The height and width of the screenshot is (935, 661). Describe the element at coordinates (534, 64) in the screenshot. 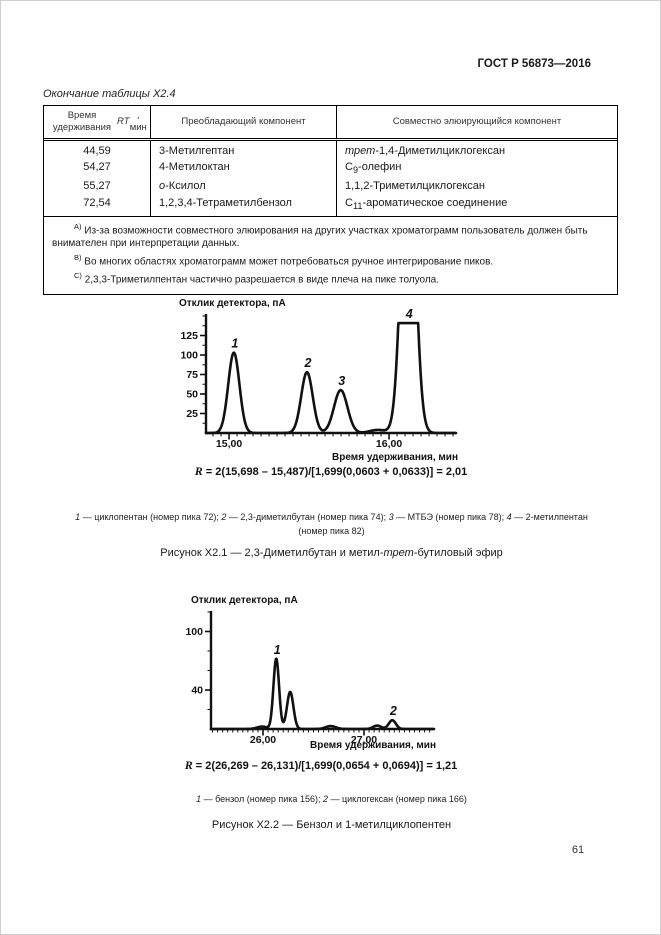

I see `document-header: ГОСТ Р 56873—2016` at that location.